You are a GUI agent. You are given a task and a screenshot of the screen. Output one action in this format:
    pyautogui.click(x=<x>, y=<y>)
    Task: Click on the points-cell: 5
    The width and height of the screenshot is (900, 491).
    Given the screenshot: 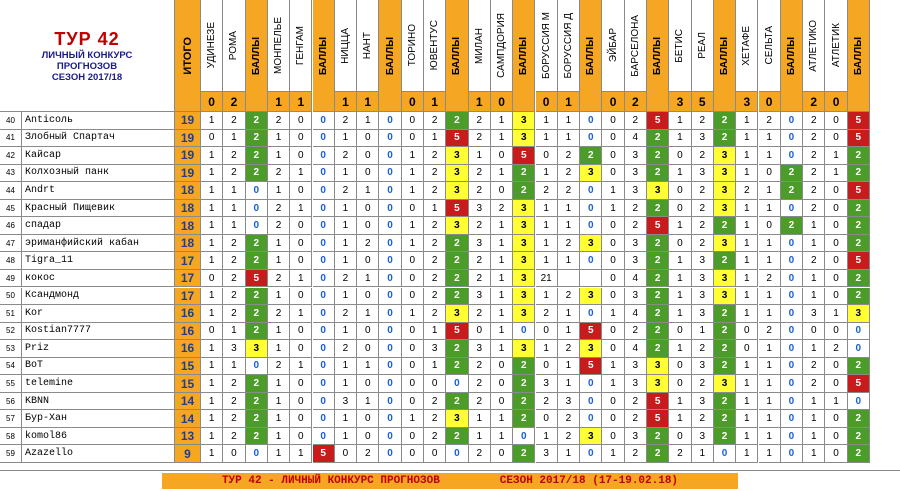 What is the action you would take?
    pyautogui.click(x=858, y=384)
    